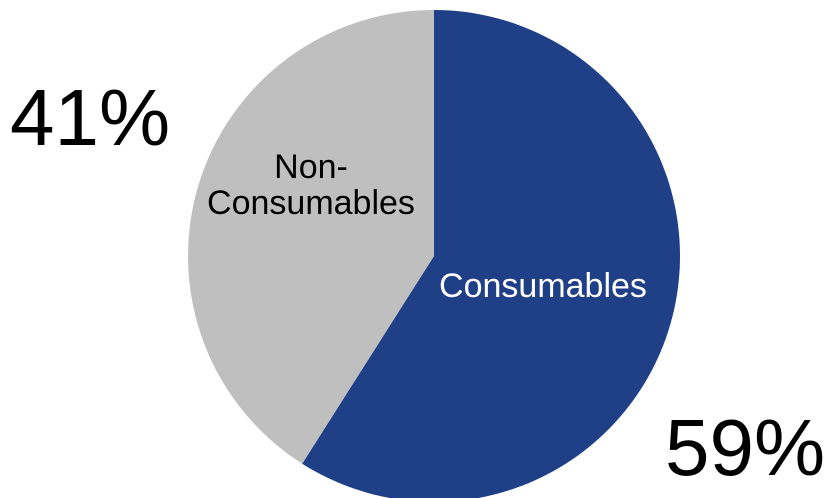 The width and height of the screenshot is (829, 498). I want to click on consumables-percent-label: 59%, so click(745, 447).